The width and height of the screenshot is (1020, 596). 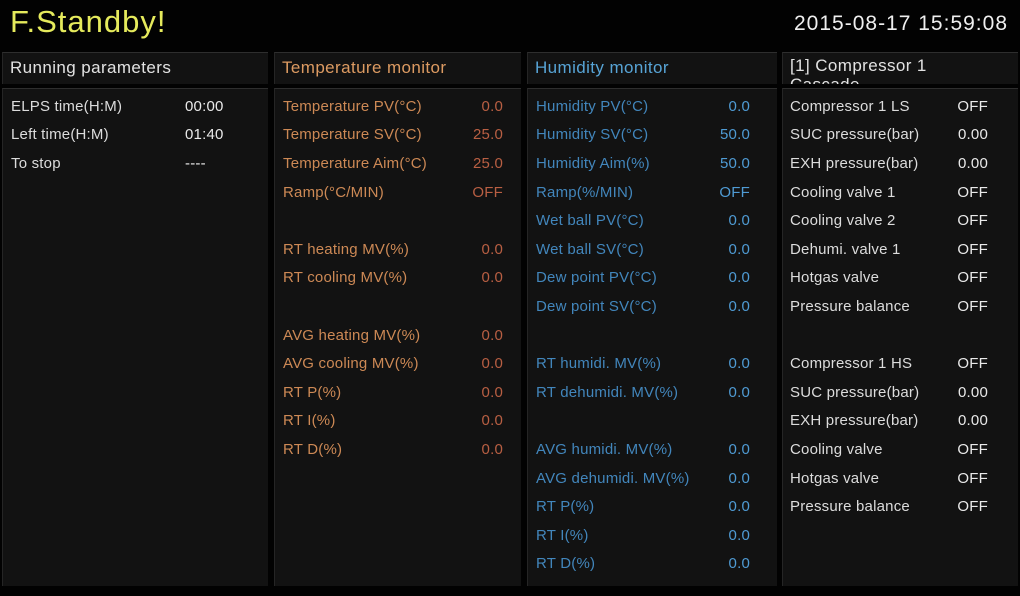 What do you see at coordinates (36, 163) in the screenshot?
I see `parameter-label: To stop` at bounding box center [36, 163].